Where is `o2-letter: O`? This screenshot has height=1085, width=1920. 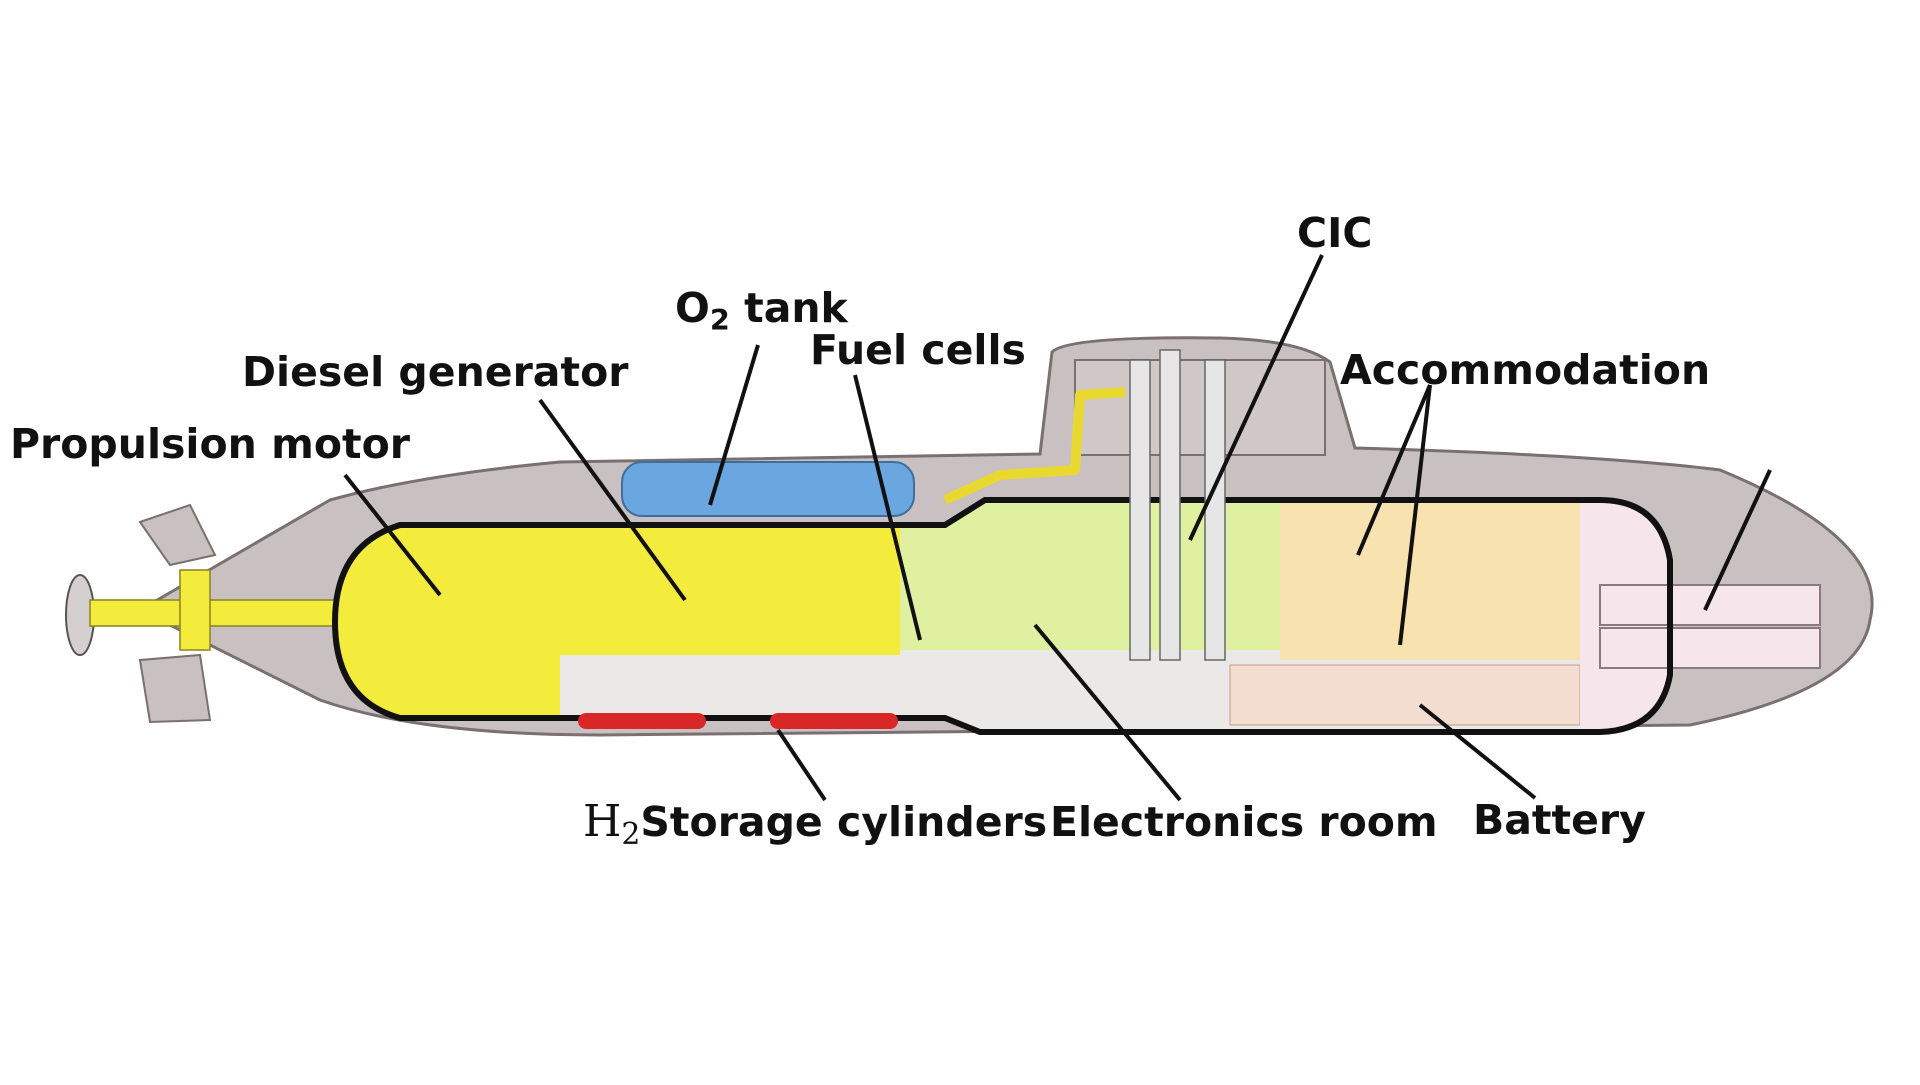
o2-letter: O is located at coordinates (692, 308).